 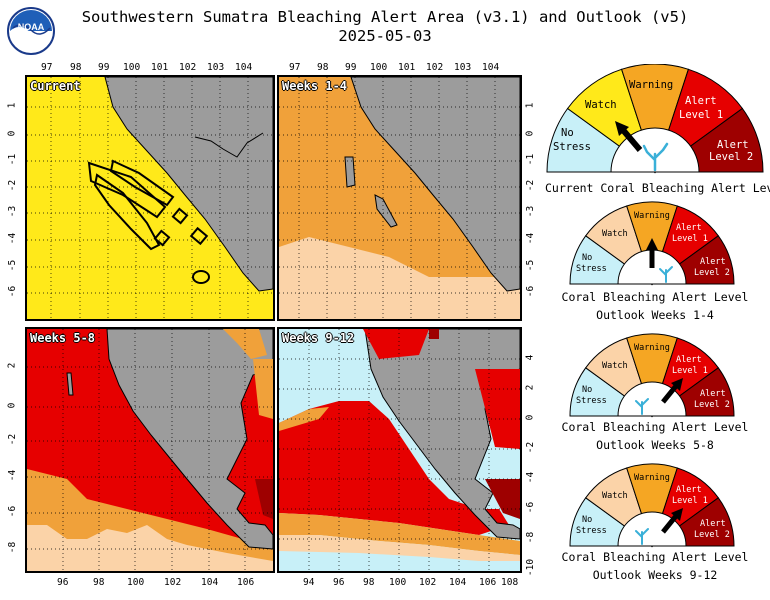 I want to click on lat-tick: 2, so click(x=12, y=365).